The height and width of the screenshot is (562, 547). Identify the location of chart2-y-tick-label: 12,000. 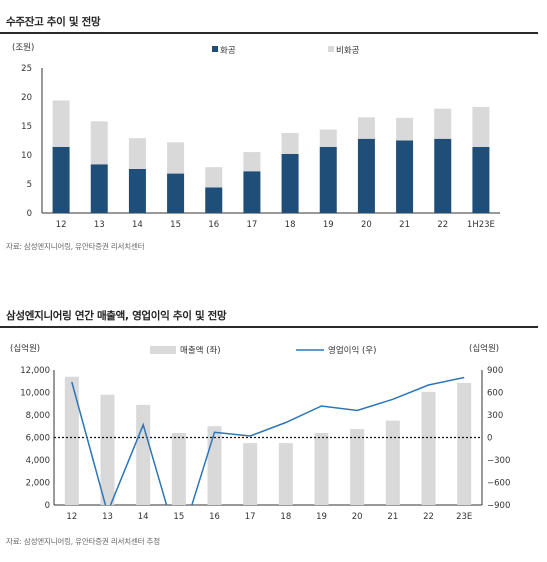
(35, 371).